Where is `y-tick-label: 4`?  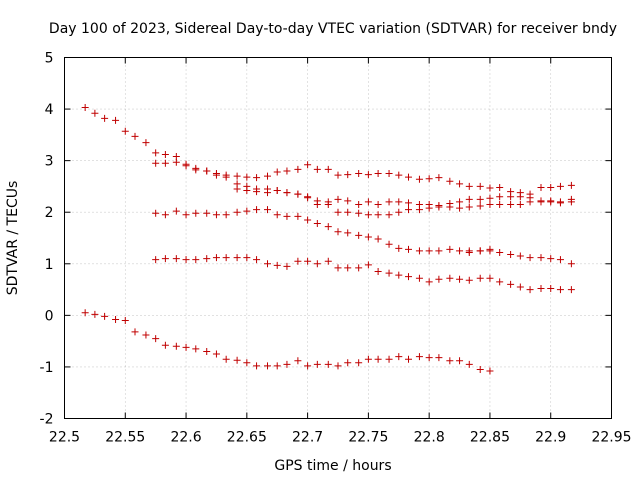
y-tick-label: 4 is located at coordinates (49, 110).